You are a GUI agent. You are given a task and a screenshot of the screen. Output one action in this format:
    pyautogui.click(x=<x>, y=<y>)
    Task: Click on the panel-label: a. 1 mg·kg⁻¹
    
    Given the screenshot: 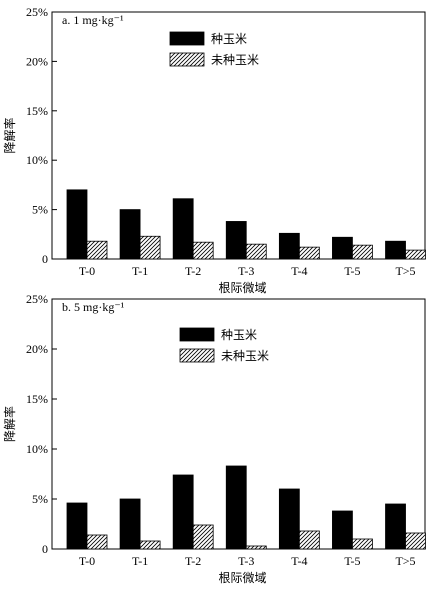 What is the action you would take?
    pyautogui.click(x=93, y=20)
    